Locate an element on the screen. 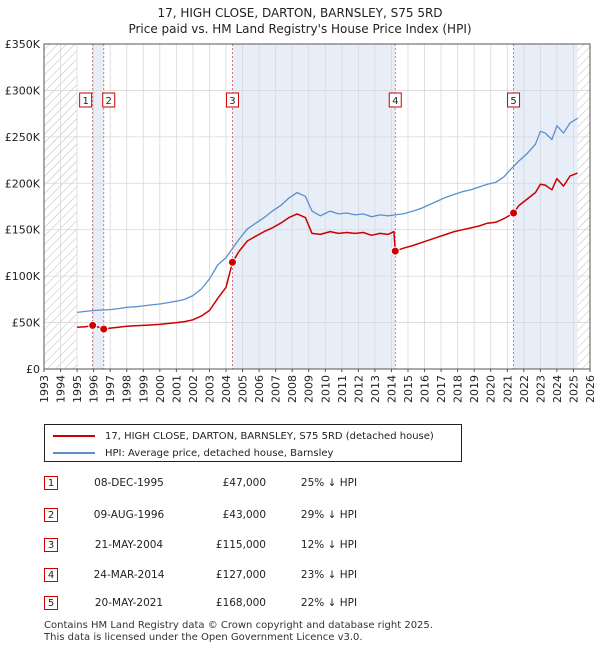  y-tick-label: £350K is located at coordinates (23, 44).